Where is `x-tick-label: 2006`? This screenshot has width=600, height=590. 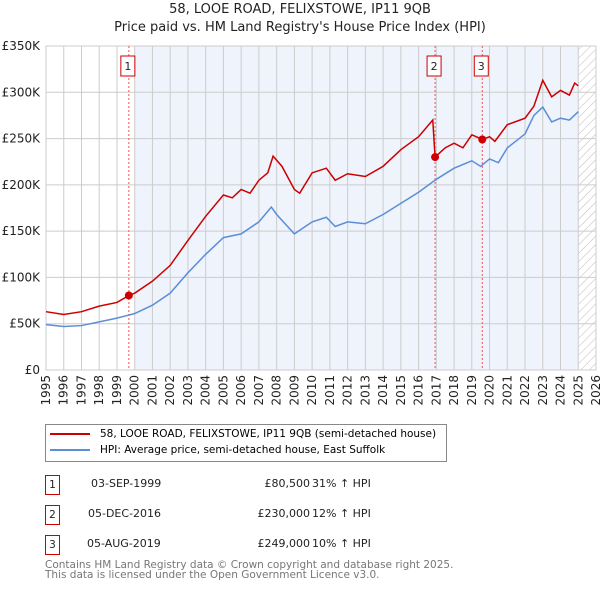
x-tick-label: 2006 is located at coordinates (241, 390).